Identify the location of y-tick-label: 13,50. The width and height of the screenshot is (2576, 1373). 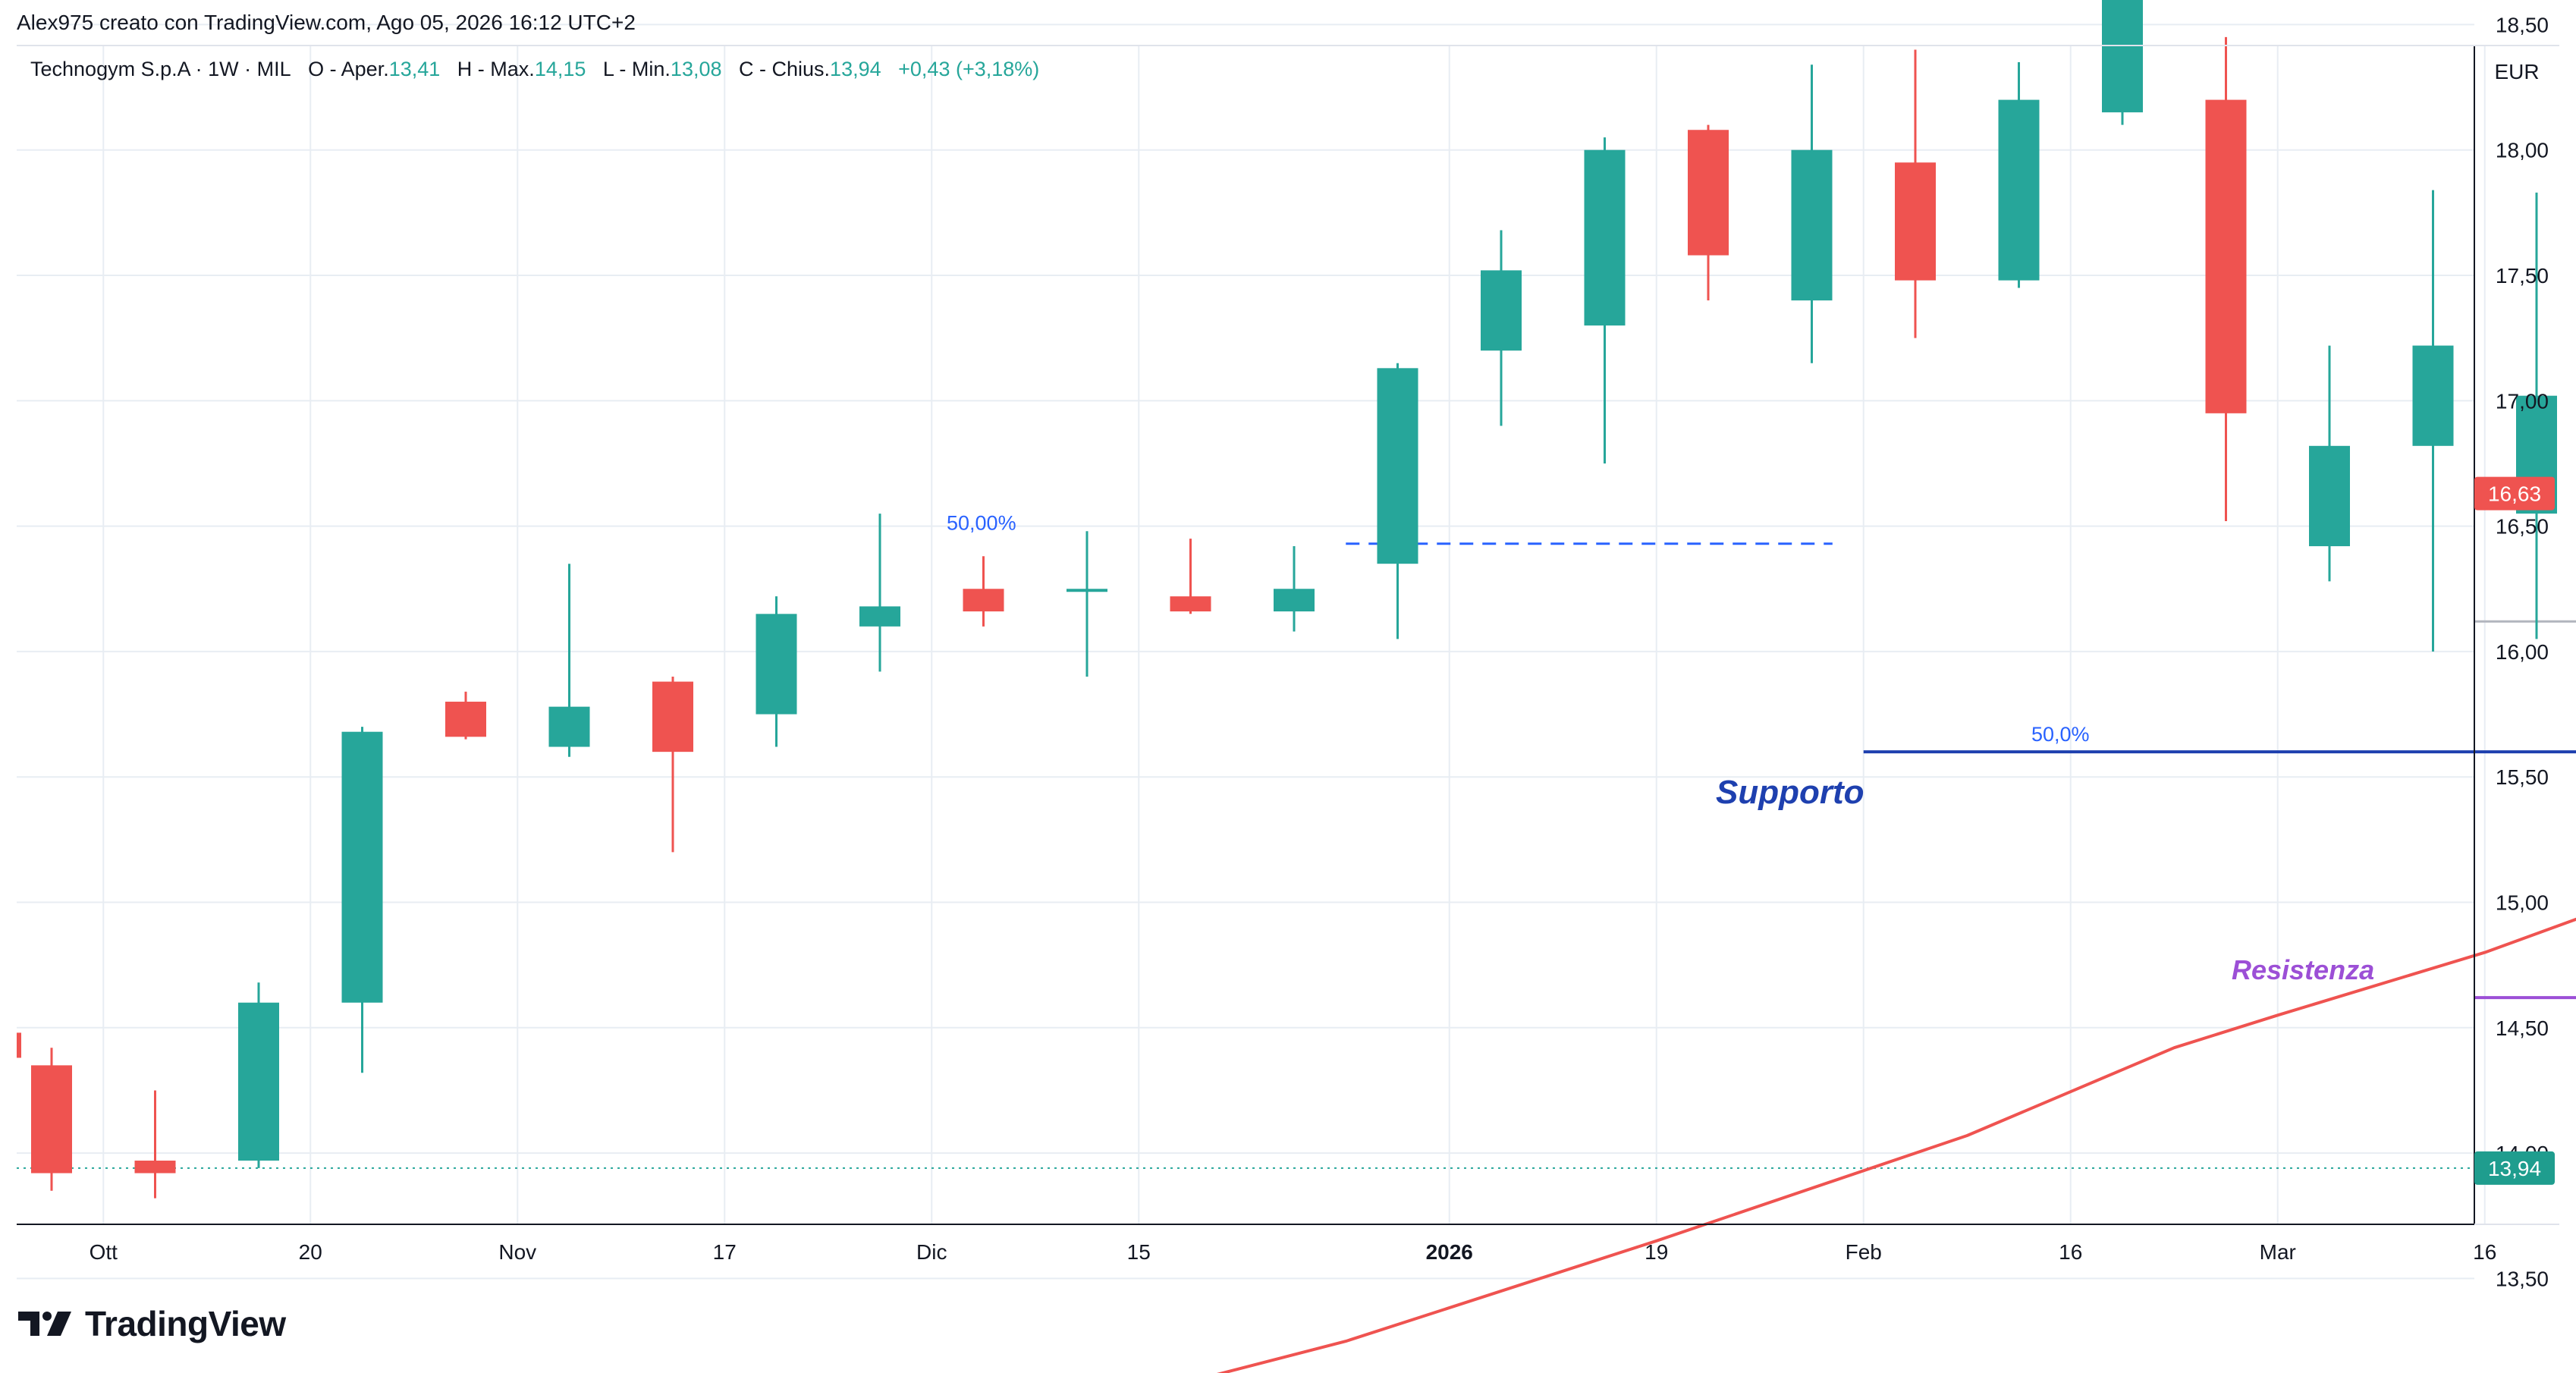
(2522, 1278).